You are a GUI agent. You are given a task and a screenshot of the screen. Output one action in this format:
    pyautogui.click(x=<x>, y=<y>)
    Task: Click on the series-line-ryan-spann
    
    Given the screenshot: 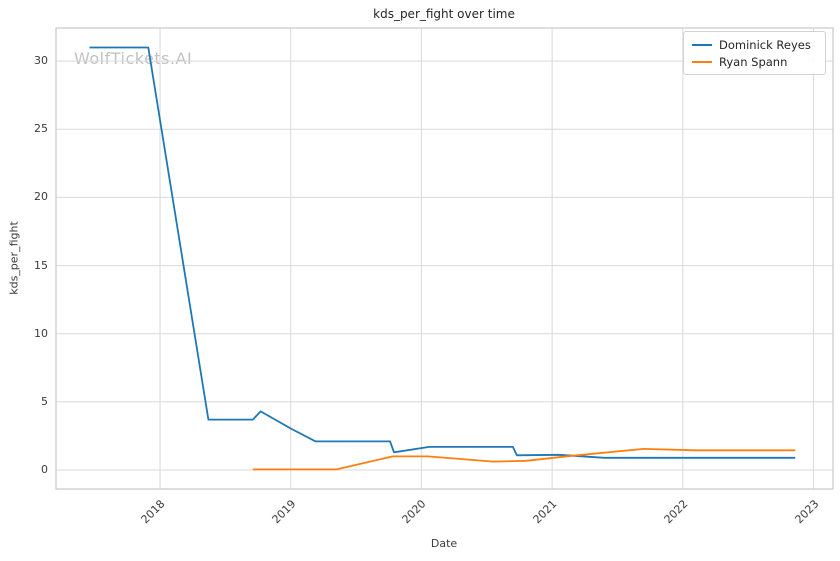 What is the action you would take?
    pyautogui.click(x=524, y=459)
    